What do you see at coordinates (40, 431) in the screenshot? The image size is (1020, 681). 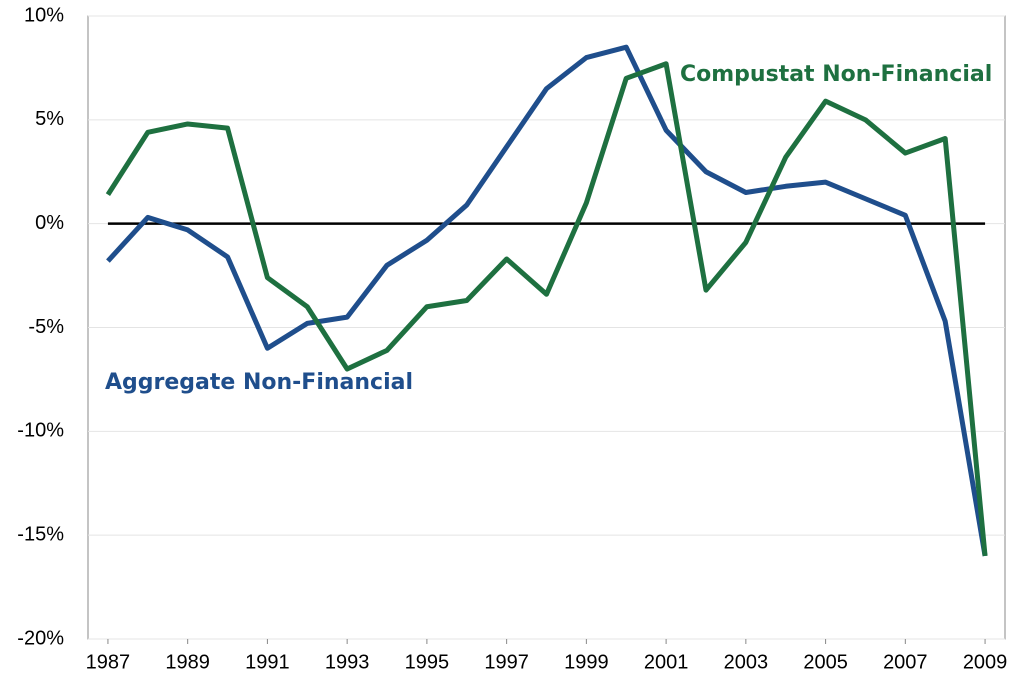 I see `y-tick-label: -10%` at bounding box center [40, 431].